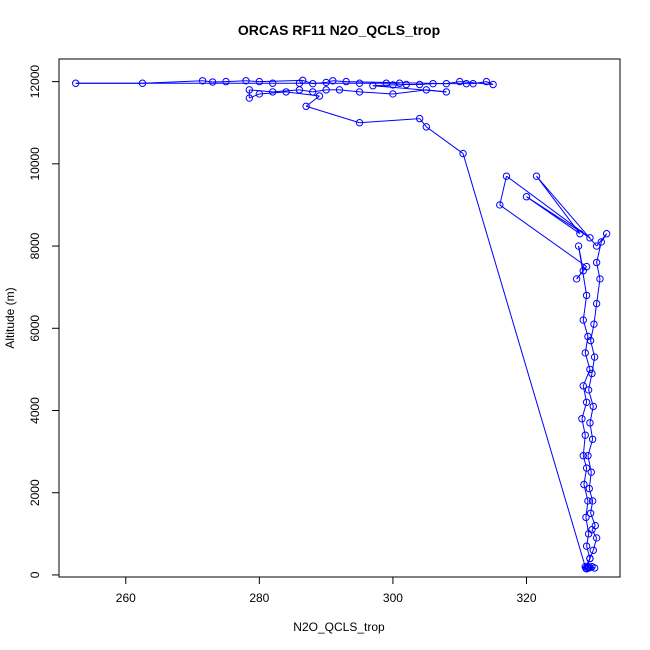 This screenshot has height=650, width=650. What do you see at coordinates (35, 574) in the screenshot?
I see `y-tick-label: 0` at bounding box center [35, 574].